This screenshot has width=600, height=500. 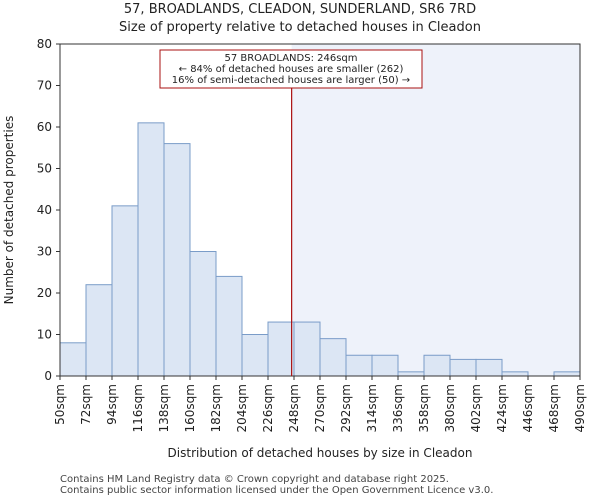 What do you see at coordinates (44, 335) in the screenshot?
I see `y-tick-label: 10` at bounding box center [44, 335].